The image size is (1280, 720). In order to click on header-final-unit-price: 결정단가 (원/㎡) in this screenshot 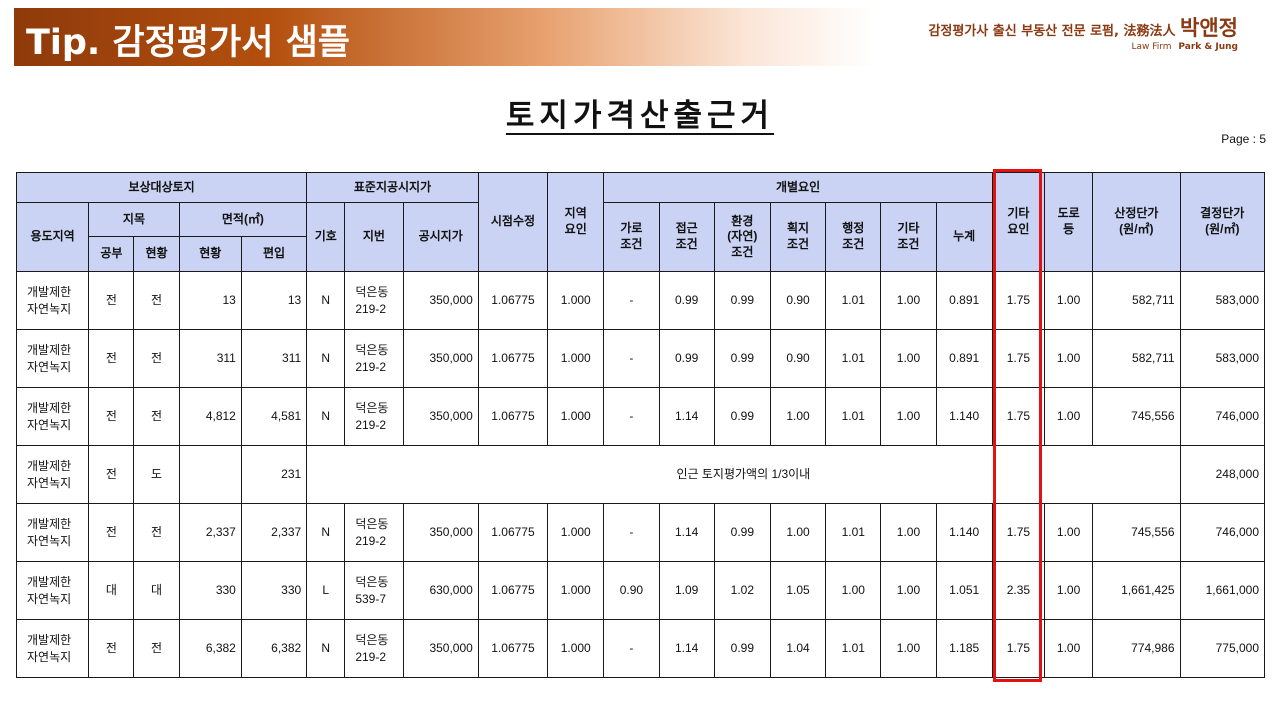, I will do `click(1222, 222)`.